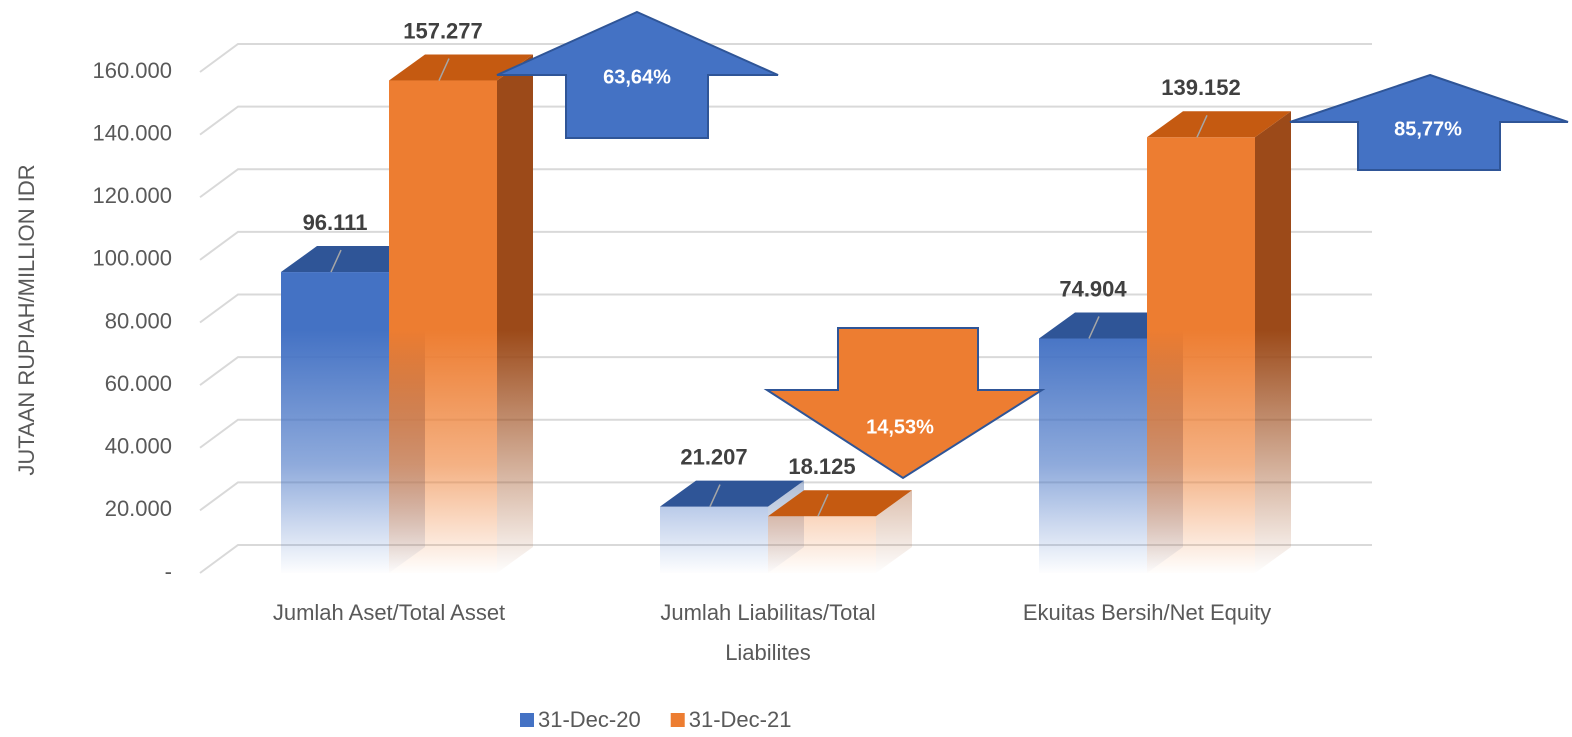  I want to click on annotation-arrow: 85,77%, so click(1429, 122).